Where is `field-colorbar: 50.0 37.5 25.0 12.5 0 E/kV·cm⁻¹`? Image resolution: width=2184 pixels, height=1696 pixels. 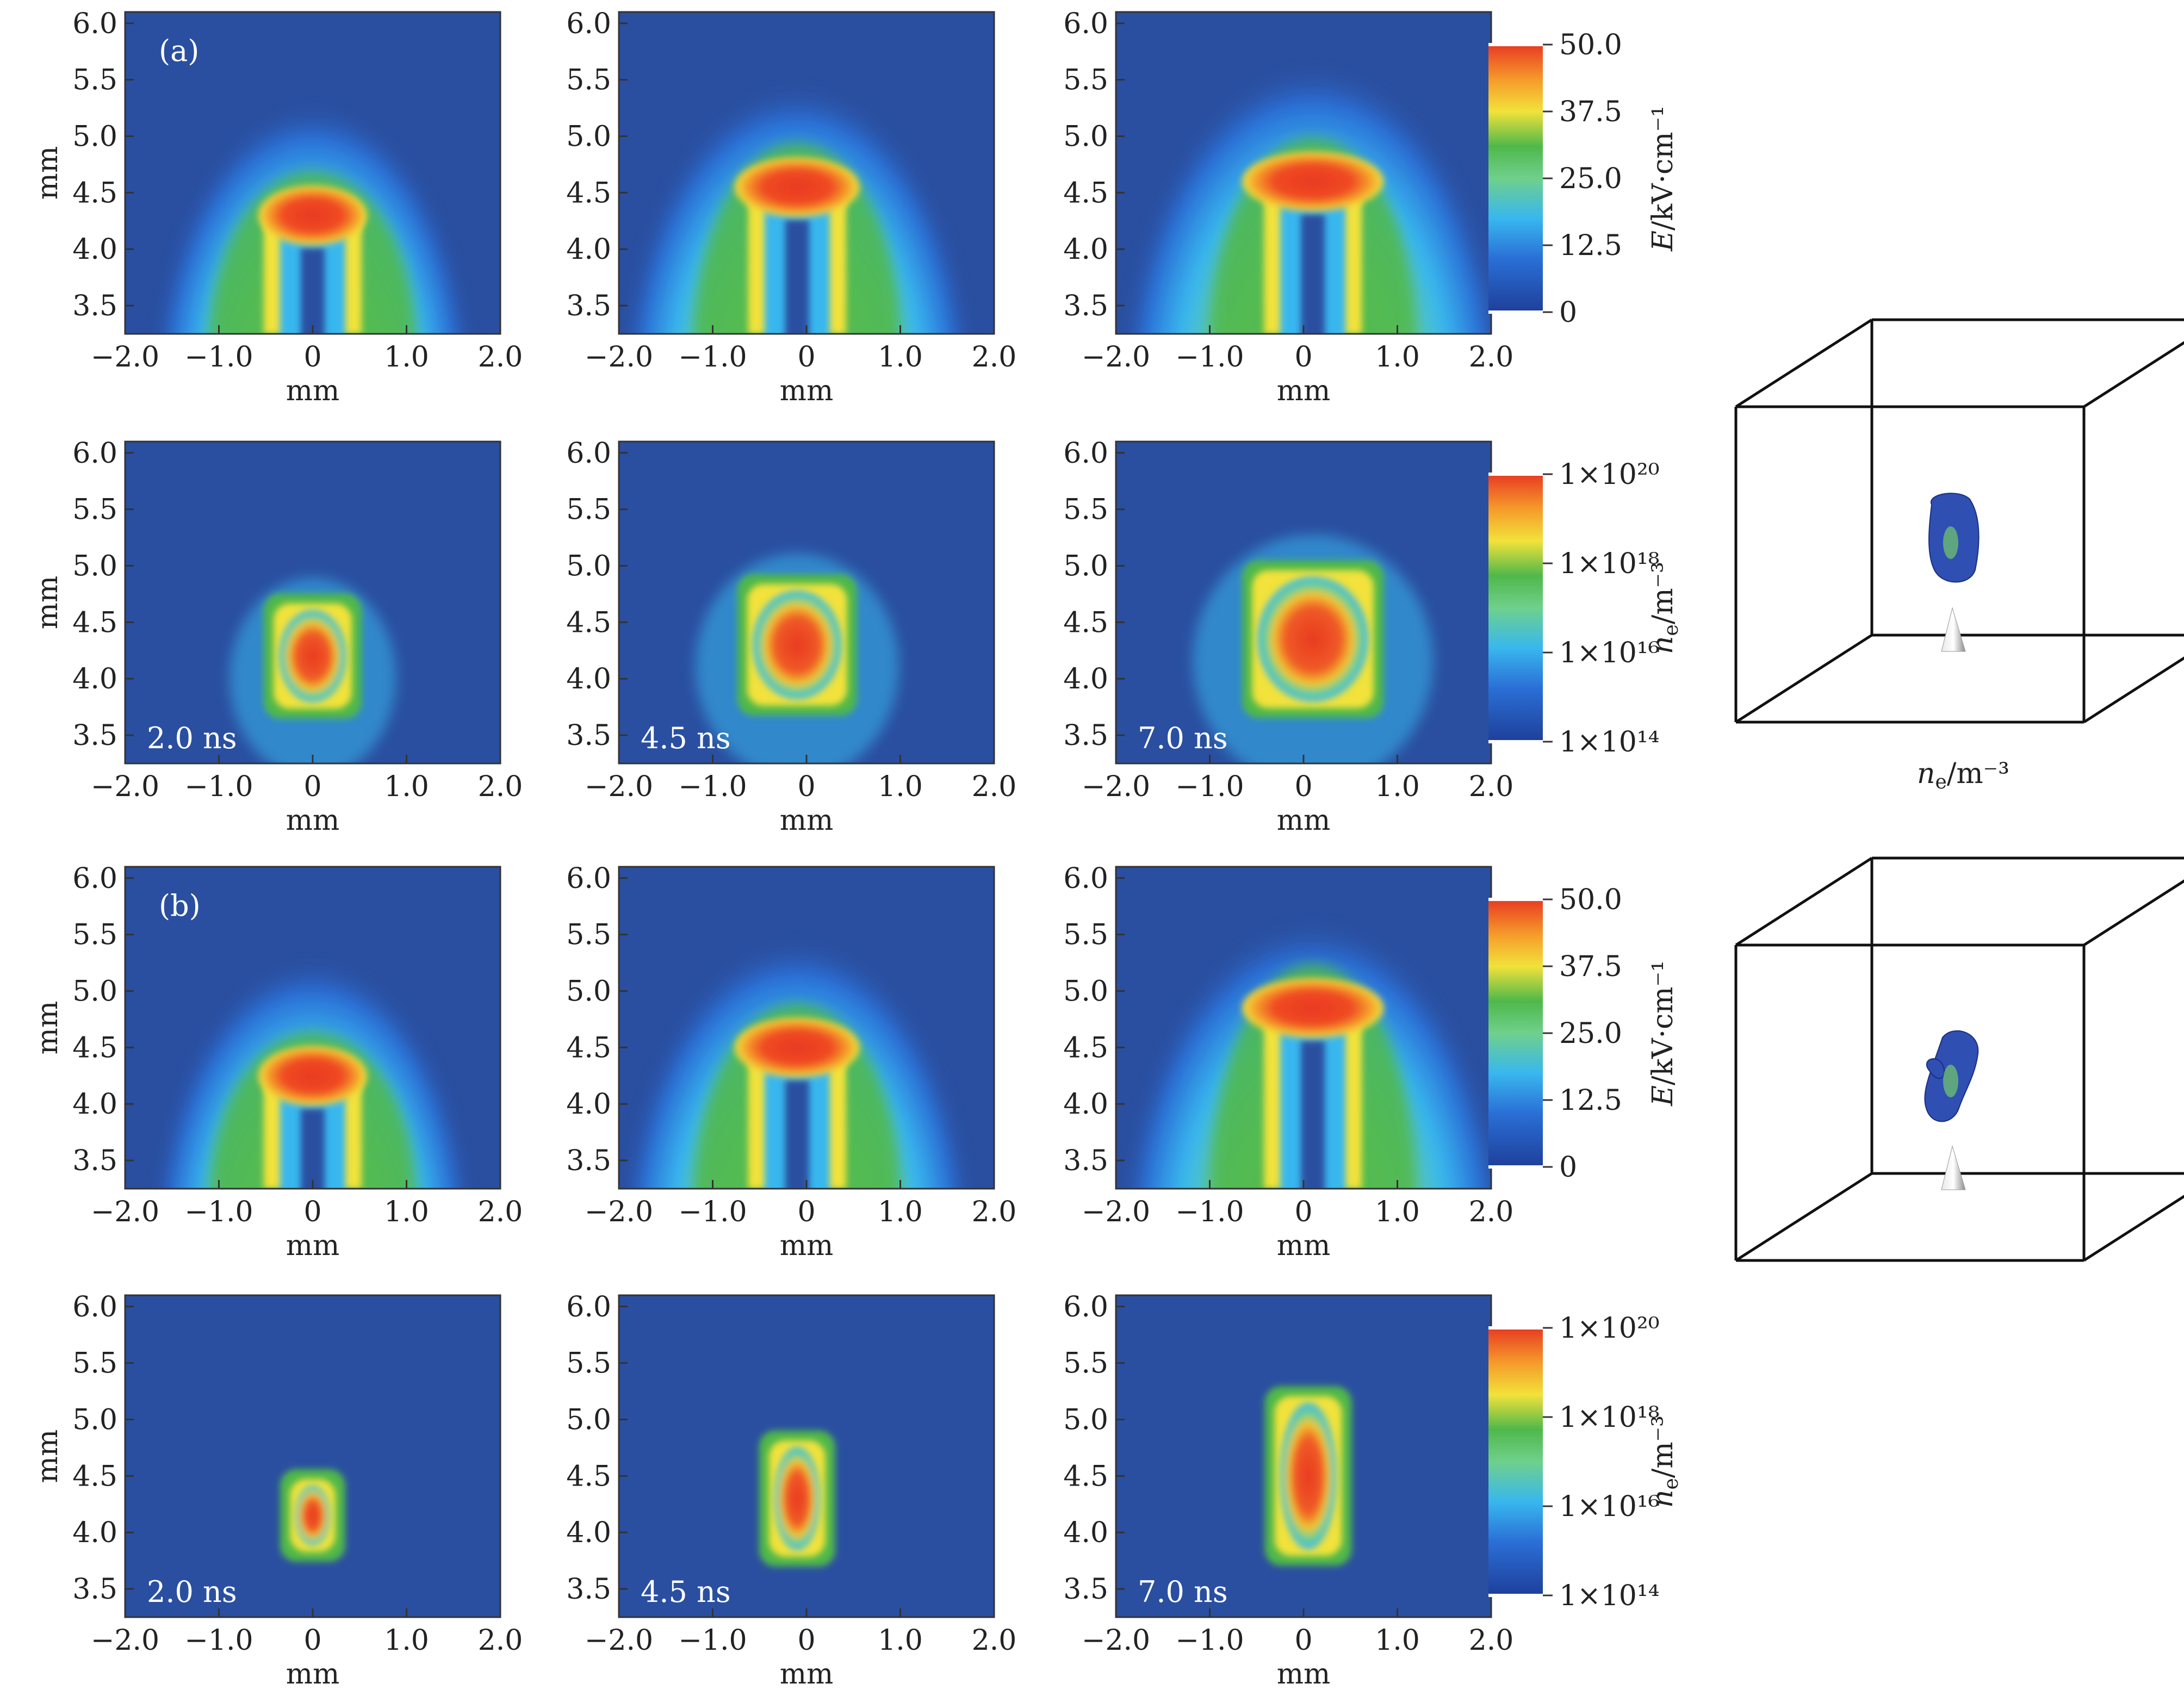
field-colorbar: 50.0 37.5 25.0 12.5 0 E/kV·cm⁻¹ is located at coordinates (1583, 1034).